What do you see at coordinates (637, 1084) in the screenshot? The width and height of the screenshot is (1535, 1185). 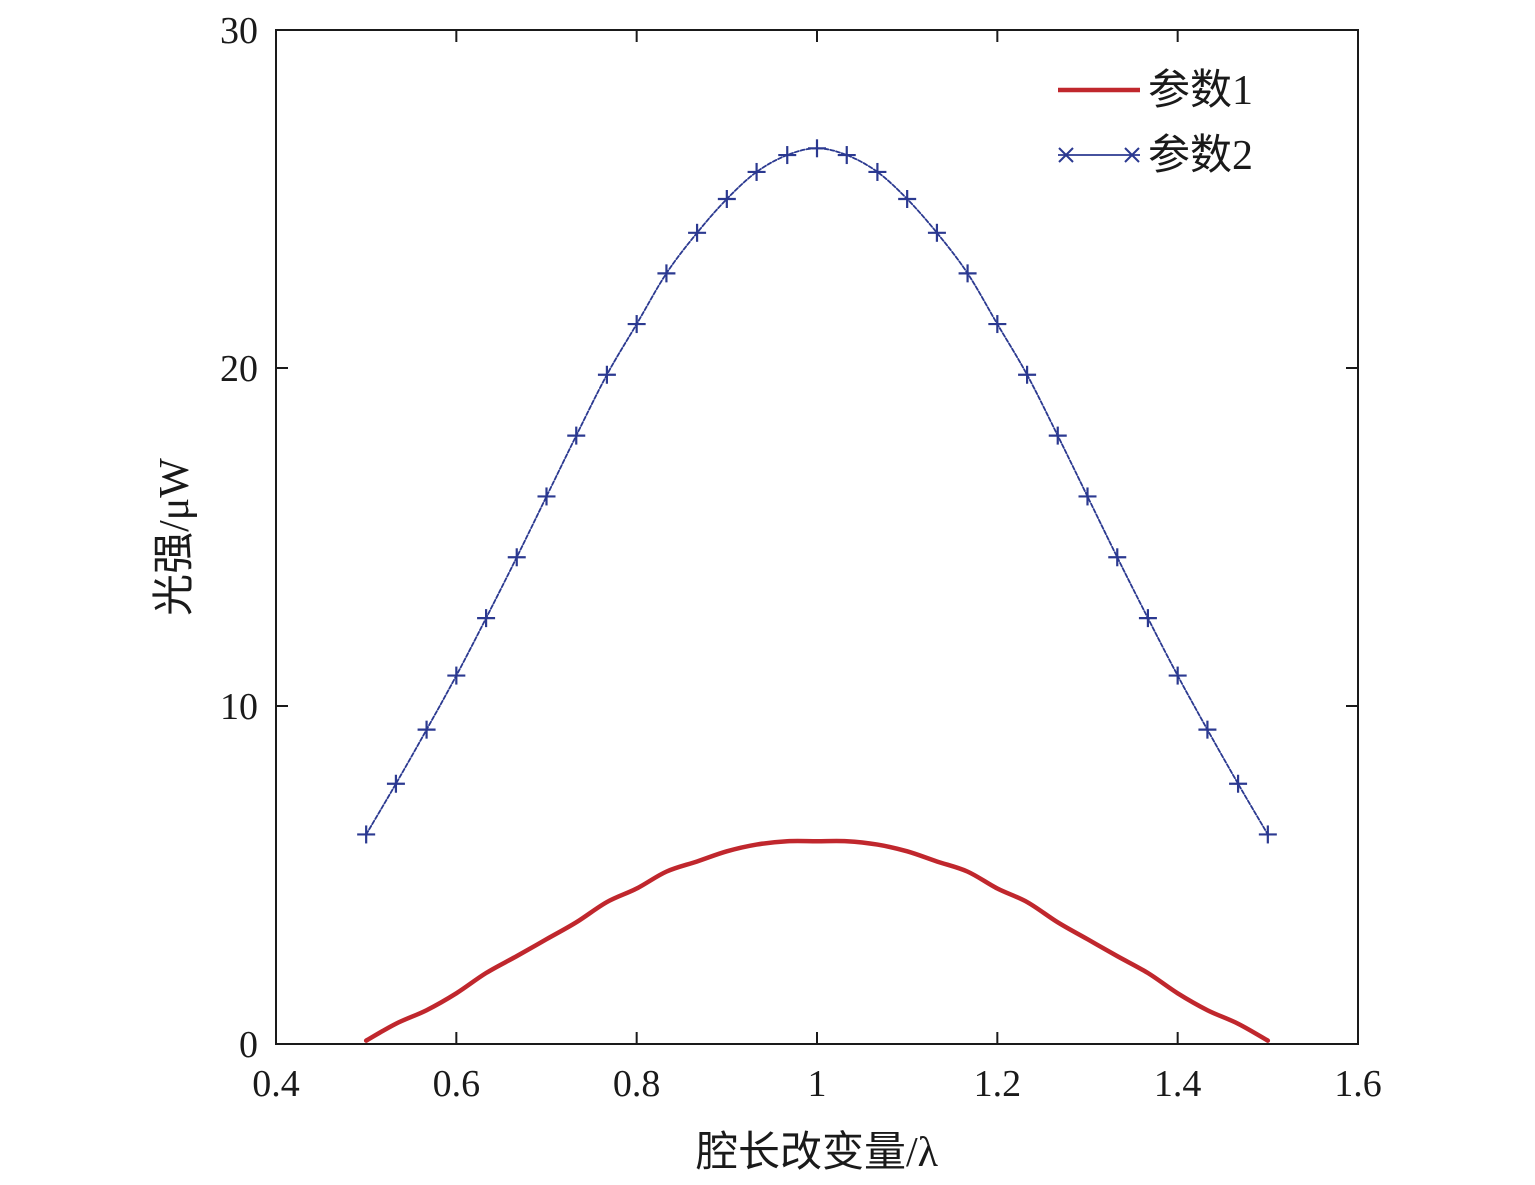 I see `x-tick-label: 0.8` at bounding box center [637, 1084].